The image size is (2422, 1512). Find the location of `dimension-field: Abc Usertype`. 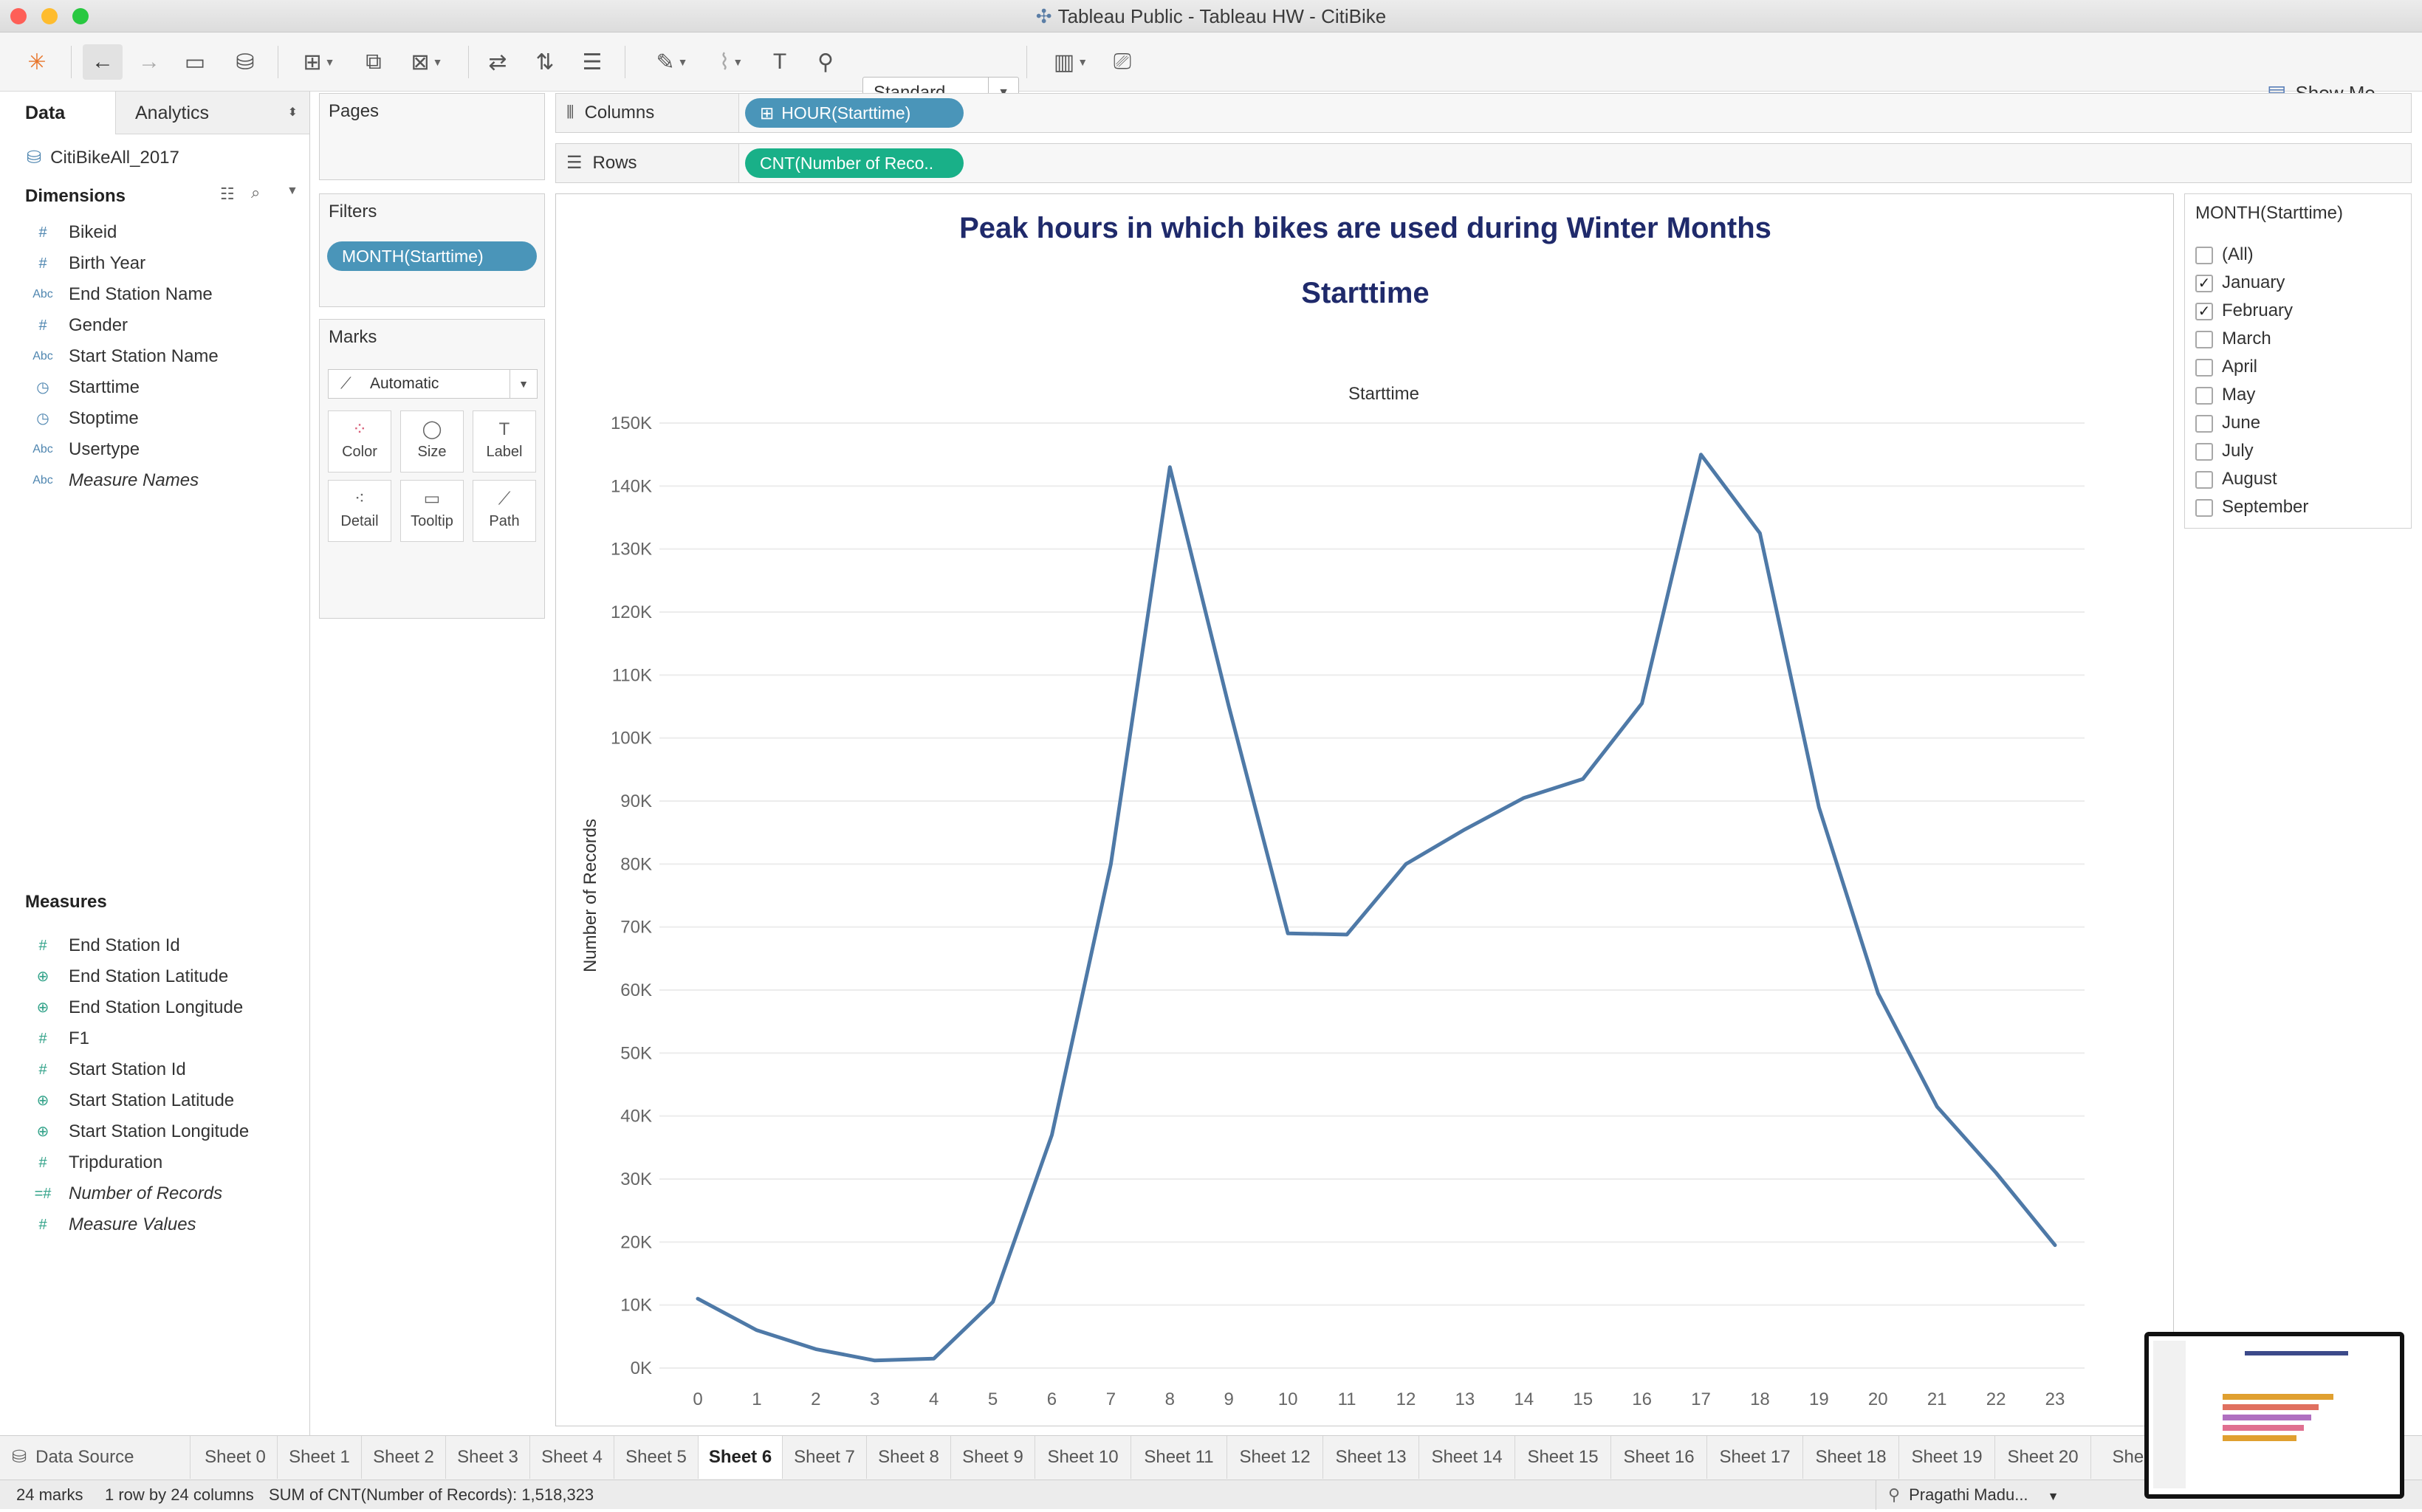

dimension-field: Abc Usertype is located at coordinates (154, 449).